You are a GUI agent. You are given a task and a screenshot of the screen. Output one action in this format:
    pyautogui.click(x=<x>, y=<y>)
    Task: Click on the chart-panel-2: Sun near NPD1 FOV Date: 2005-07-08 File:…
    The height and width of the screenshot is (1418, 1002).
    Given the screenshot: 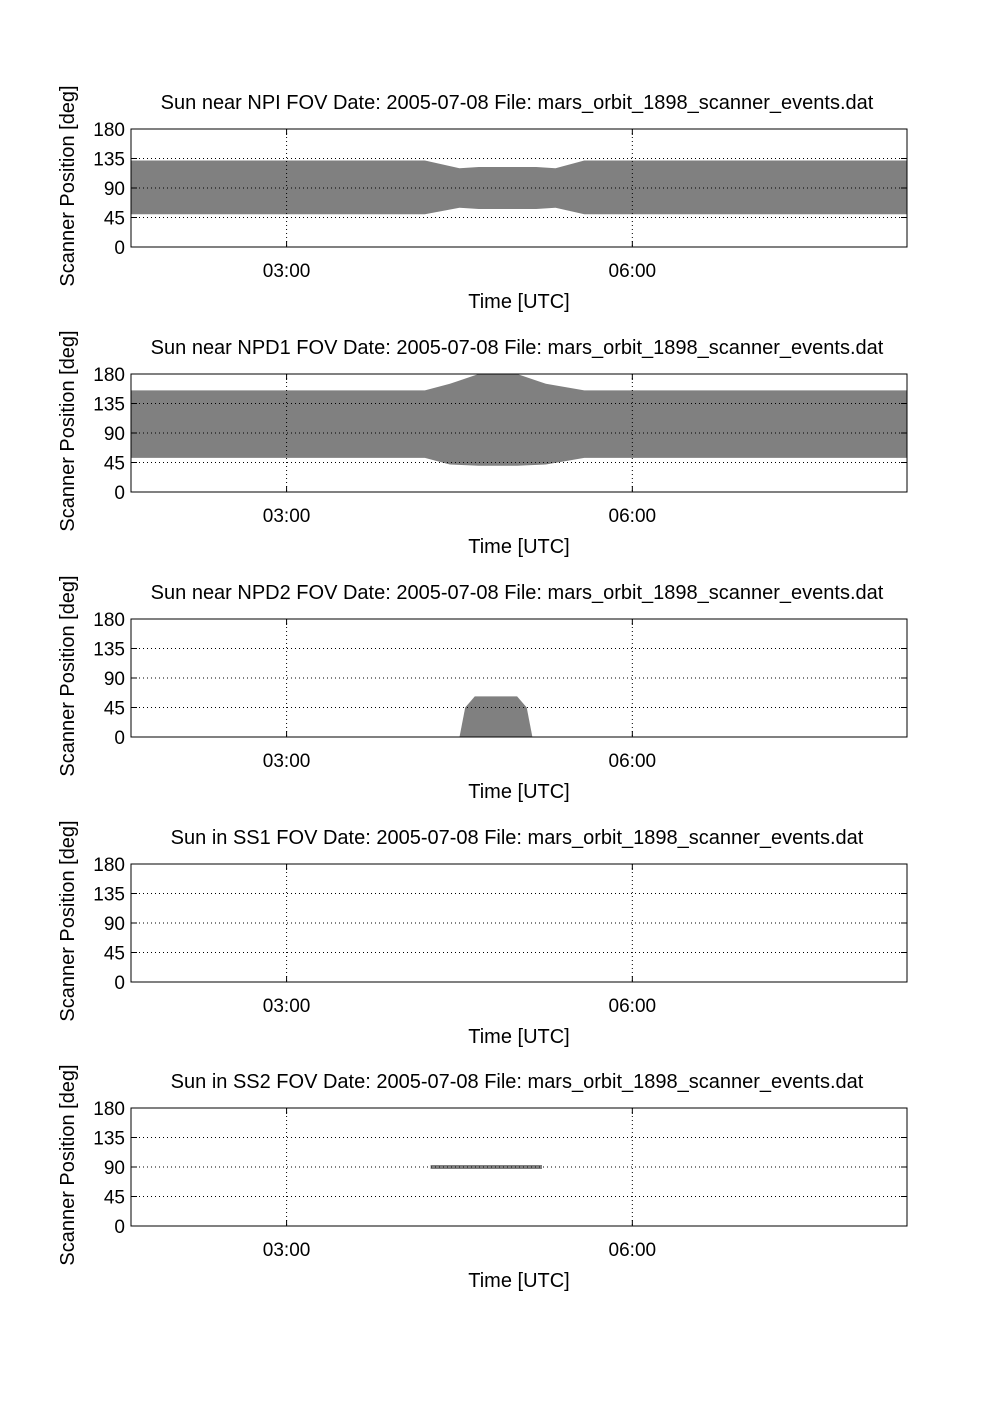 What is the action you would take?
    pyautogui.click(x=482, y=444)
    